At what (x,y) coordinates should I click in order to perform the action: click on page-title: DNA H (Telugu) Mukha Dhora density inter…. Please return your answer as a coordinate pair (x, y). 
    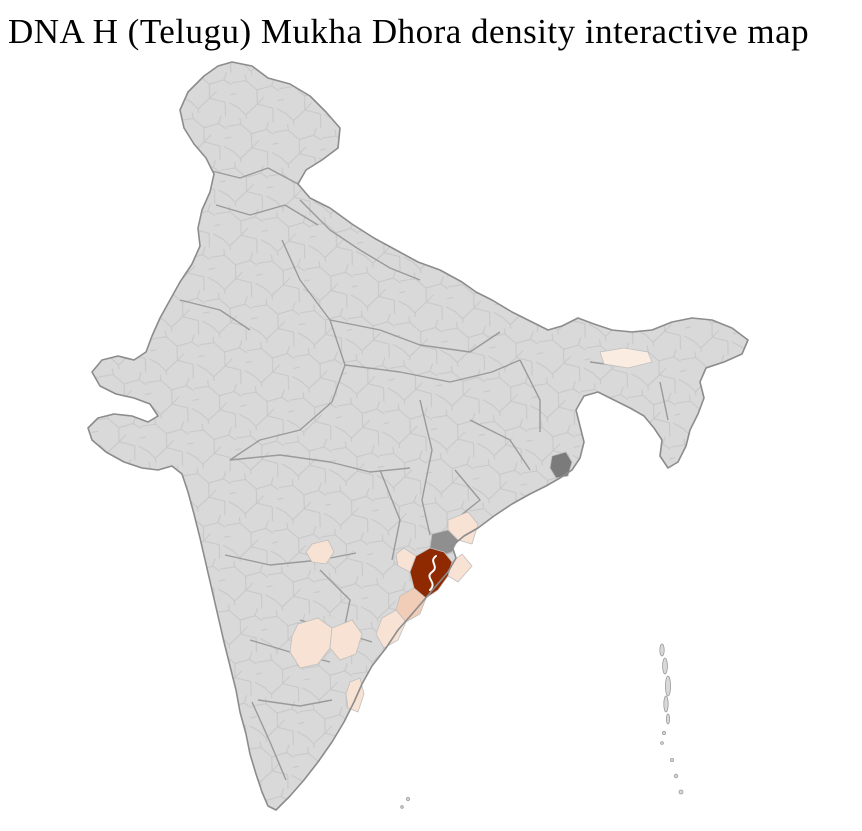
    Looking at the image, I should click on (409, 31).